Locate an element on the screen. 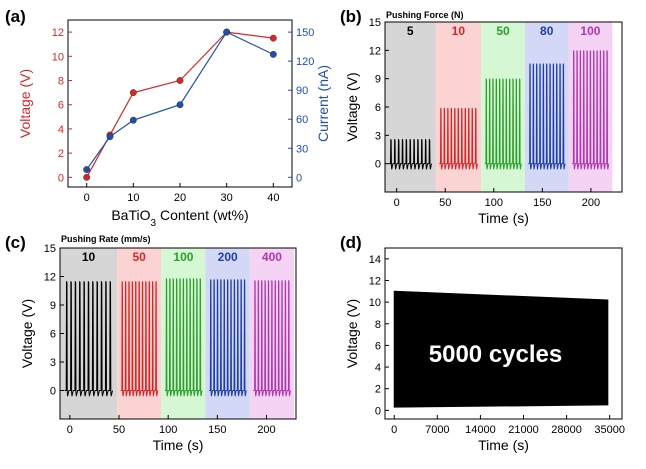  x-axis-label: BaTiO3 Content (wt%) is located at coordinates (179, 218).